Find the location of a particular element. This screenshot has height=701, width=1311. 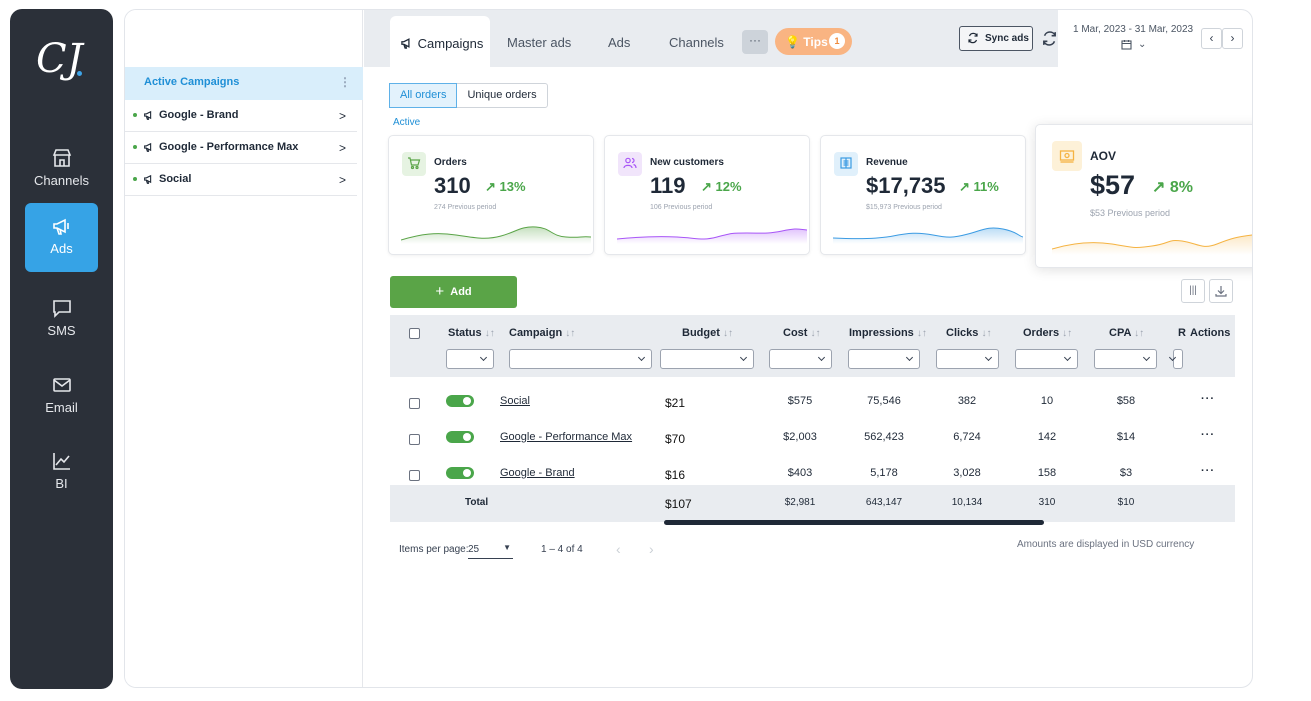

column-header-status: Status ↓↑ is located at coordinates (471, 333).